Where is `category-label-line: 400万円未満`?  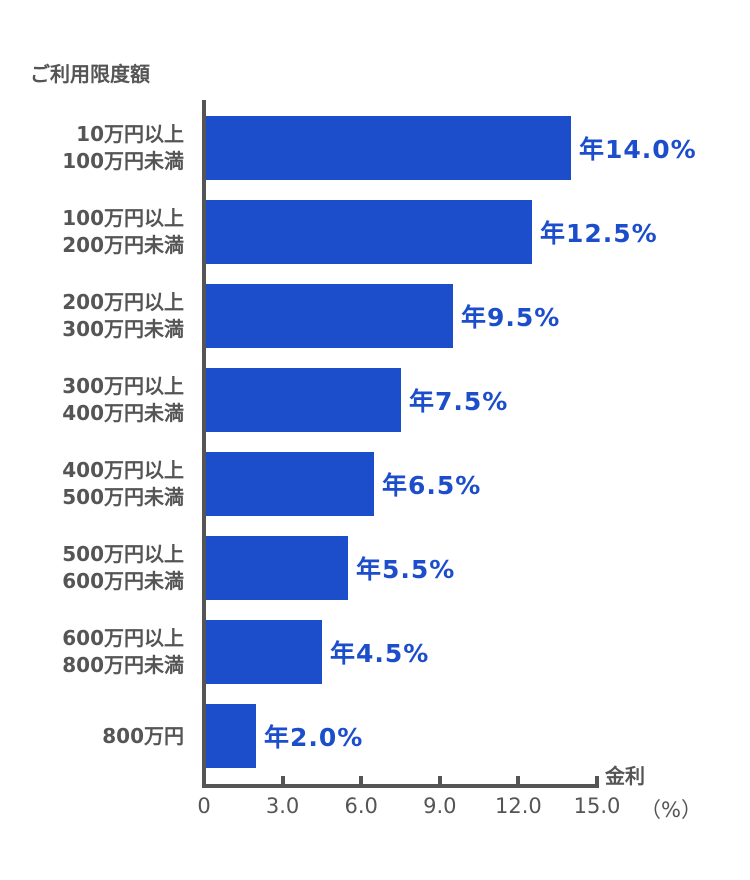
category-label-line: 400万円未満 is located at coordinates (123, 413).